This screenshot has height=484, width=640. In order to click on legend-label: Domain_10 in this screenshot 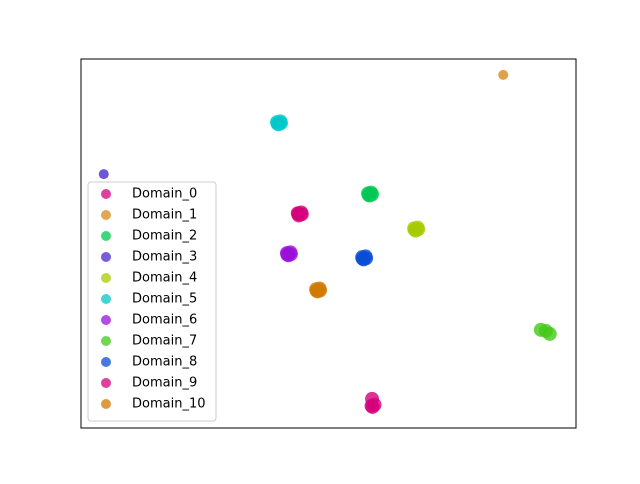, I will do `click(169, 404)`.